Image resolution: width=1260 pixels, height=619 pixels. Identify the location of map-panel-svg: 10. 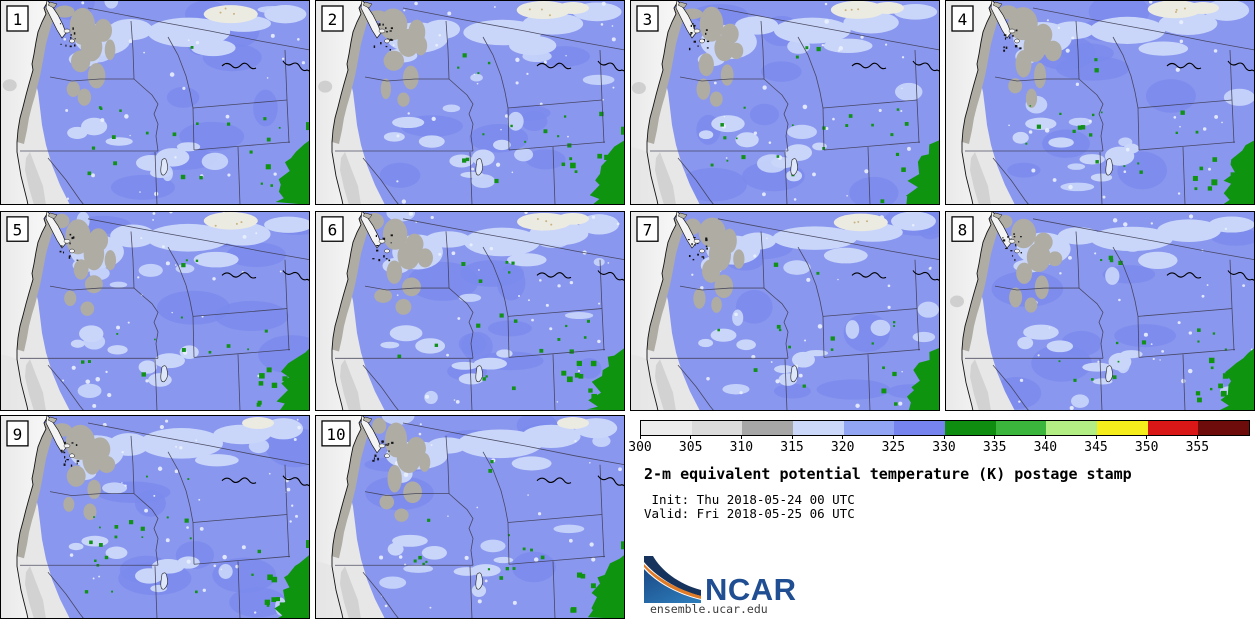
(470, 517).